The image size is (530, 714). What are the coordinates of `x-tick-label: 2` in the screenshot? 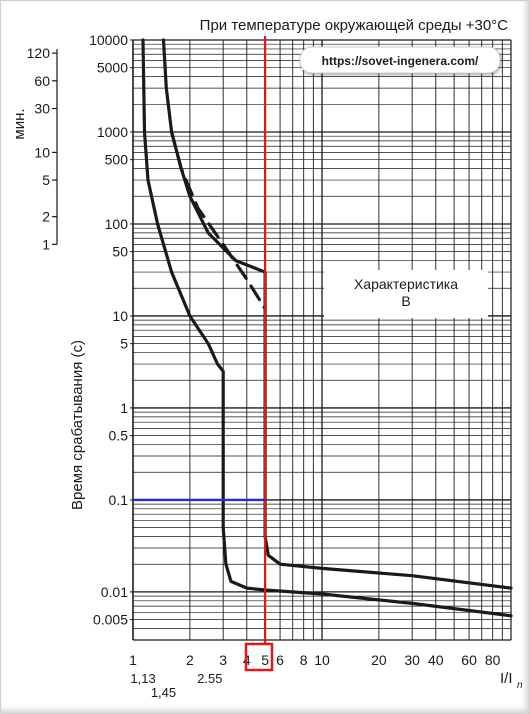 It's located at (190, 660).